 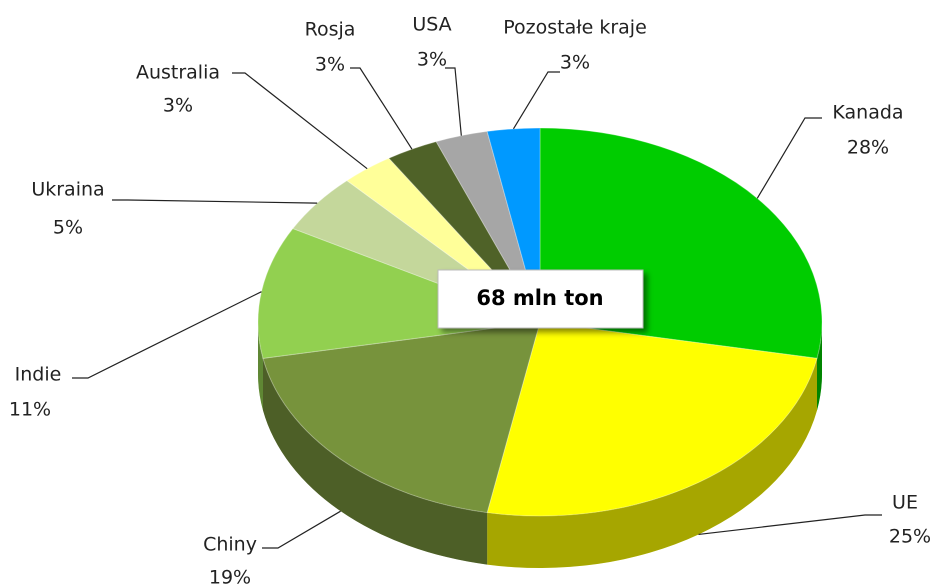 I want to click on center-label: 68 mln ton, so click(x=539, y=298).